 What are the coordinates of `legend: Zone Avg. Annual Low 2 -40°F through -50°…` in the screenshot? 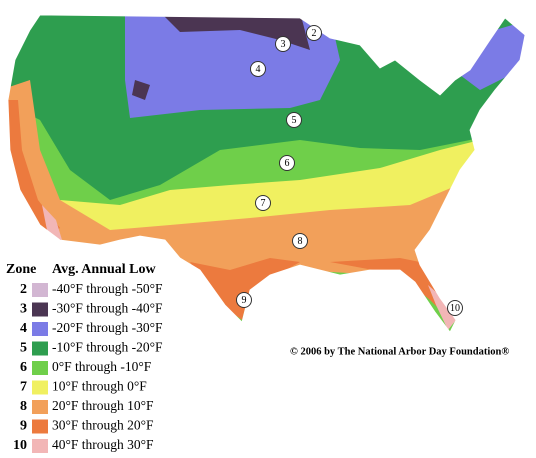 It's located at (84, 357).